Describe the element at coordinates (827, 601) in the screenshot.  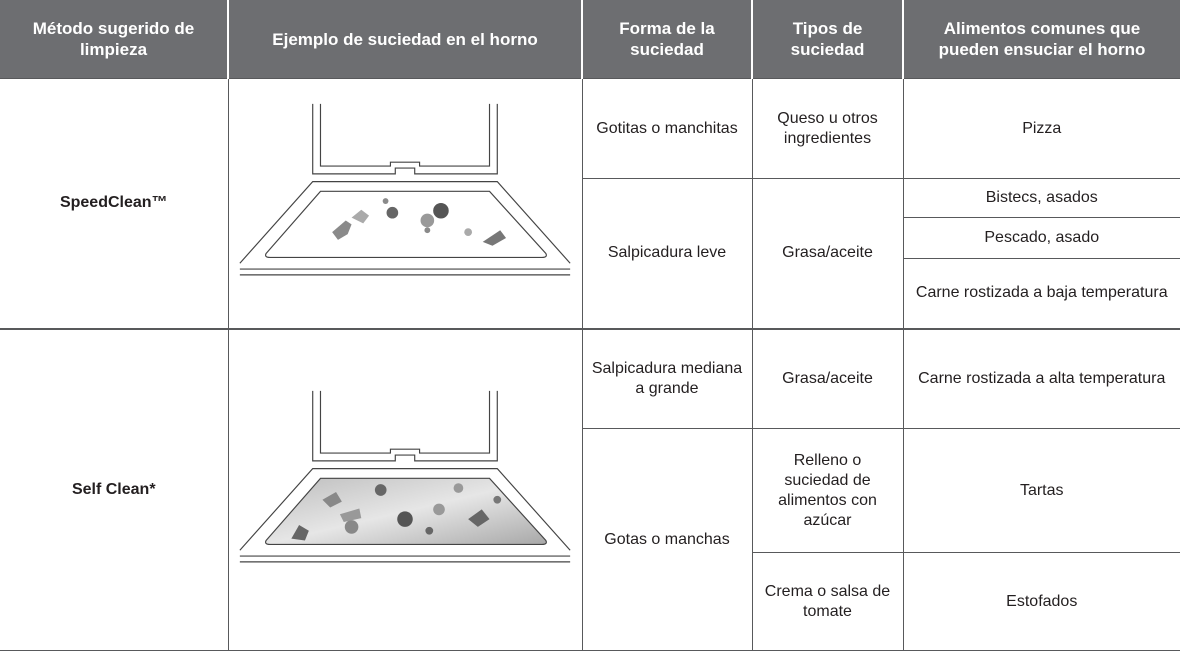
I see `soil-type: Crema o salsa de tomate` at that location.